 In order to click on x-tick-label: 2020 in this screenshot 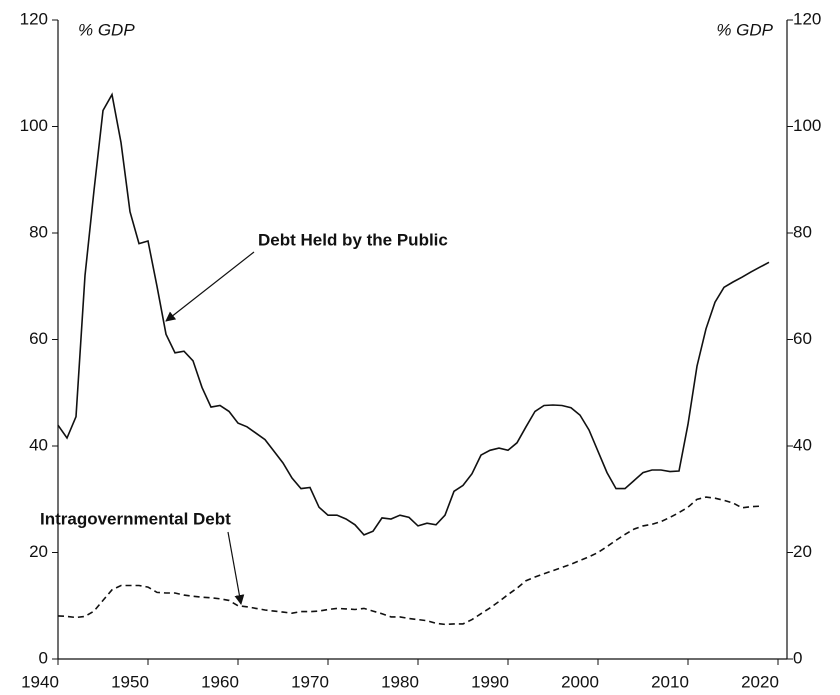, I will do `click(760, 681)`.